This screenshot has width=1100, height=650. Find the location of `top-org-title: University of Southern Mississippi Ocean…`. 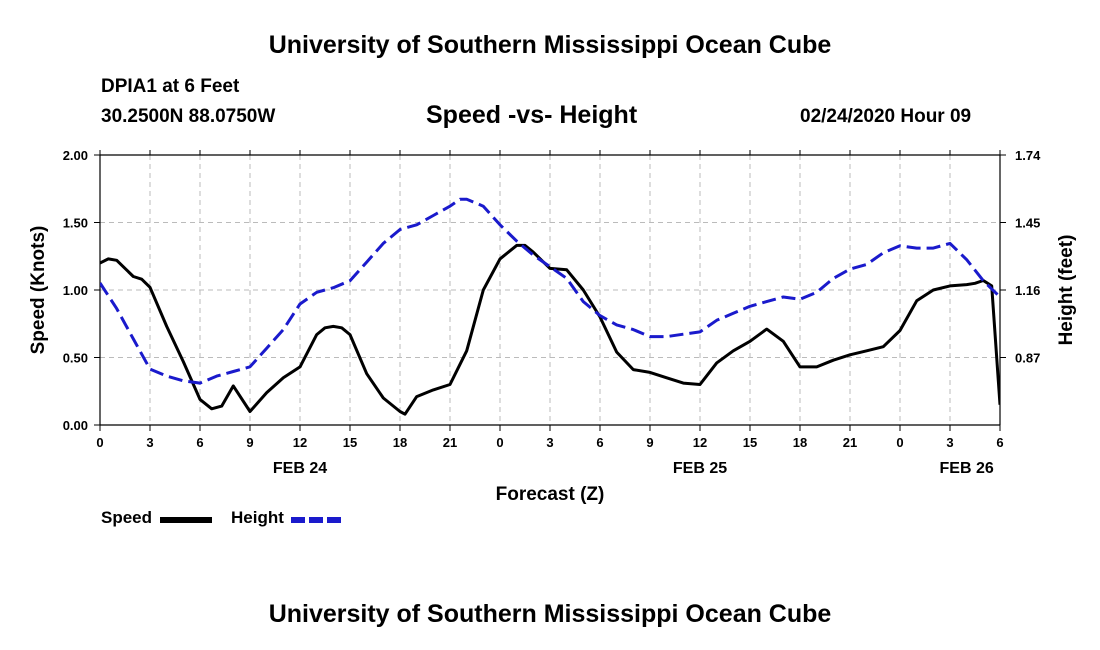

top-org-title: University of Southern Mississippi Ocean… is located at coordinates (550, 45).